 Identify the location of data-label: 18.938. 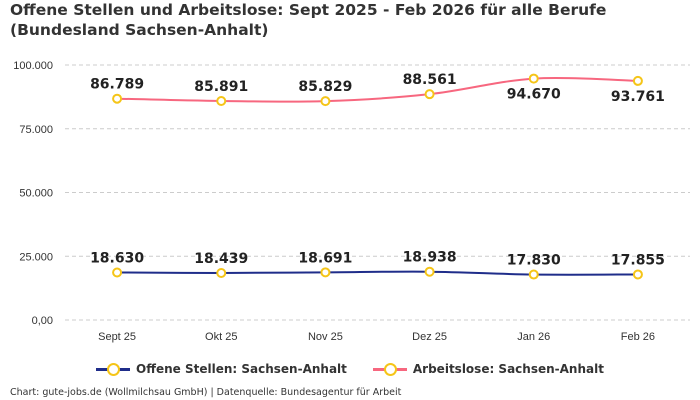
(430, 258).